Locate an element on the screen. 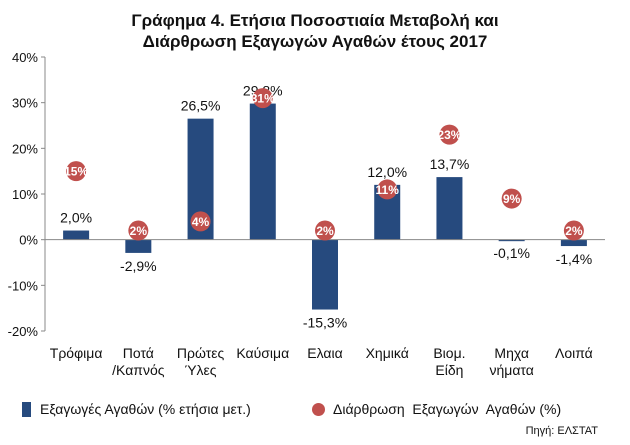 The height and width of the screenshot is (445, 630). legend-item-exports: Εξαγωγές Αγαθών (% ετήσια μετ.) is located at coordinates (136, 409).